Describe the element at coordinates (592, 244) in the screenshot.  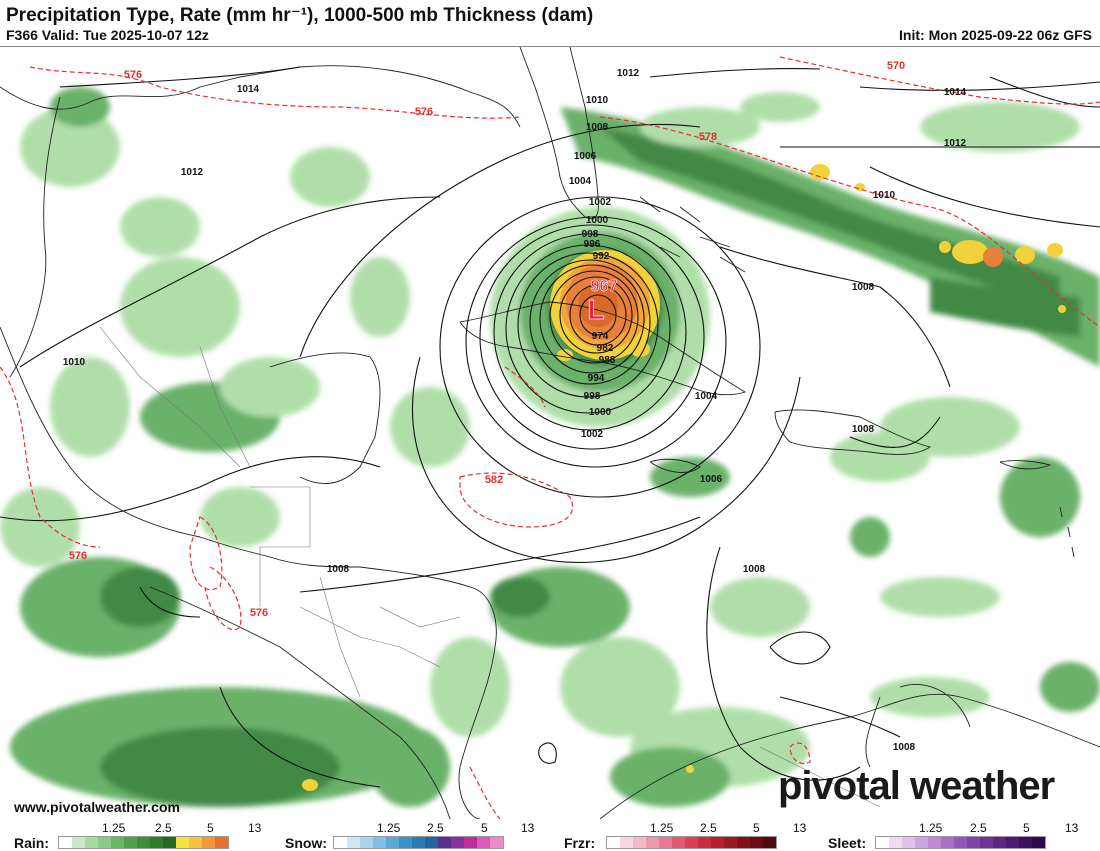
I see `isobar-label: 996` at that location.